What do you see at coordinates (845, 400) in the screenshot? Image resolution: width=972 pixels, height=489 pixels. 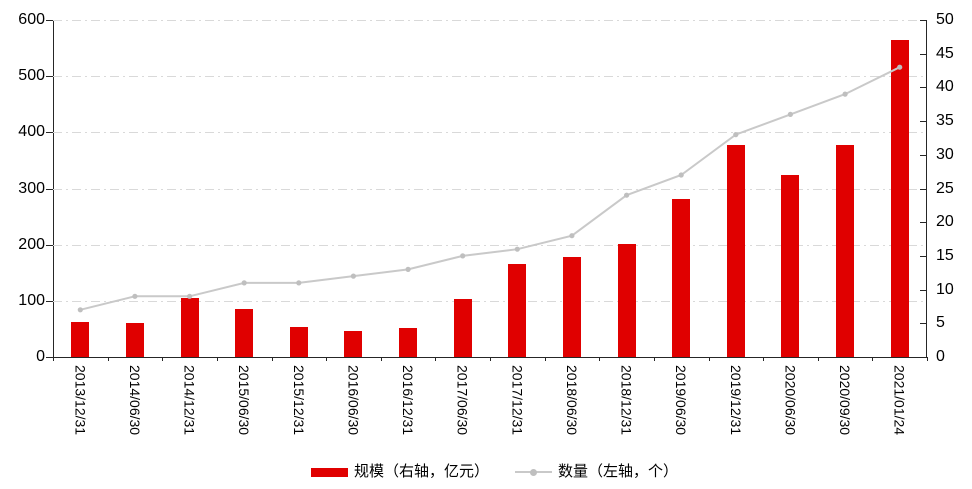 I see `x-axis-category-label: 2020/09/30` at bounding box center [845, 400].